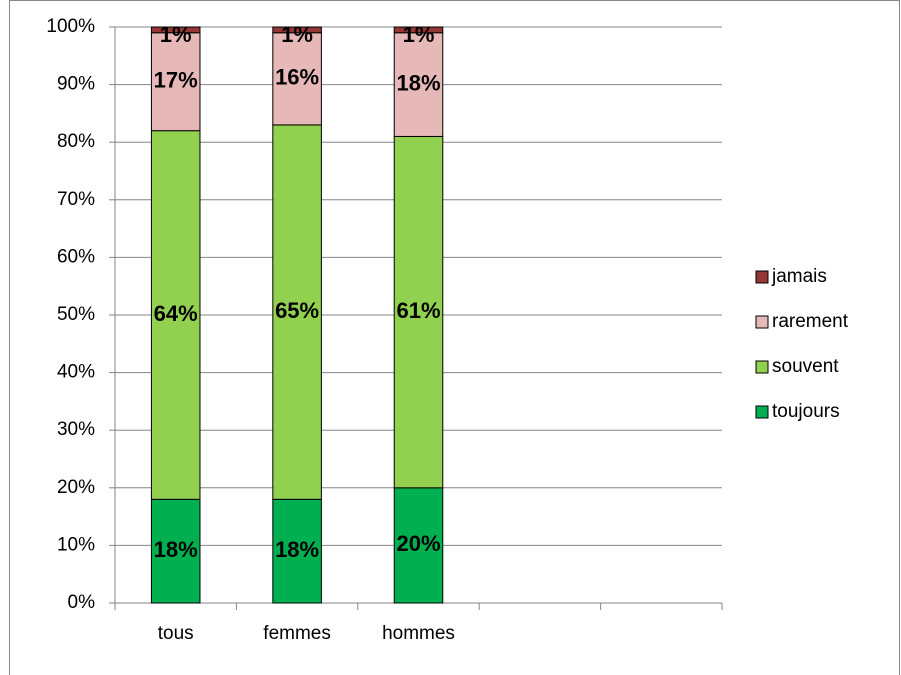  Describe the element at coordinates (297, 633) in the screenshot. I see `x-tick-label: femmes` at that location.